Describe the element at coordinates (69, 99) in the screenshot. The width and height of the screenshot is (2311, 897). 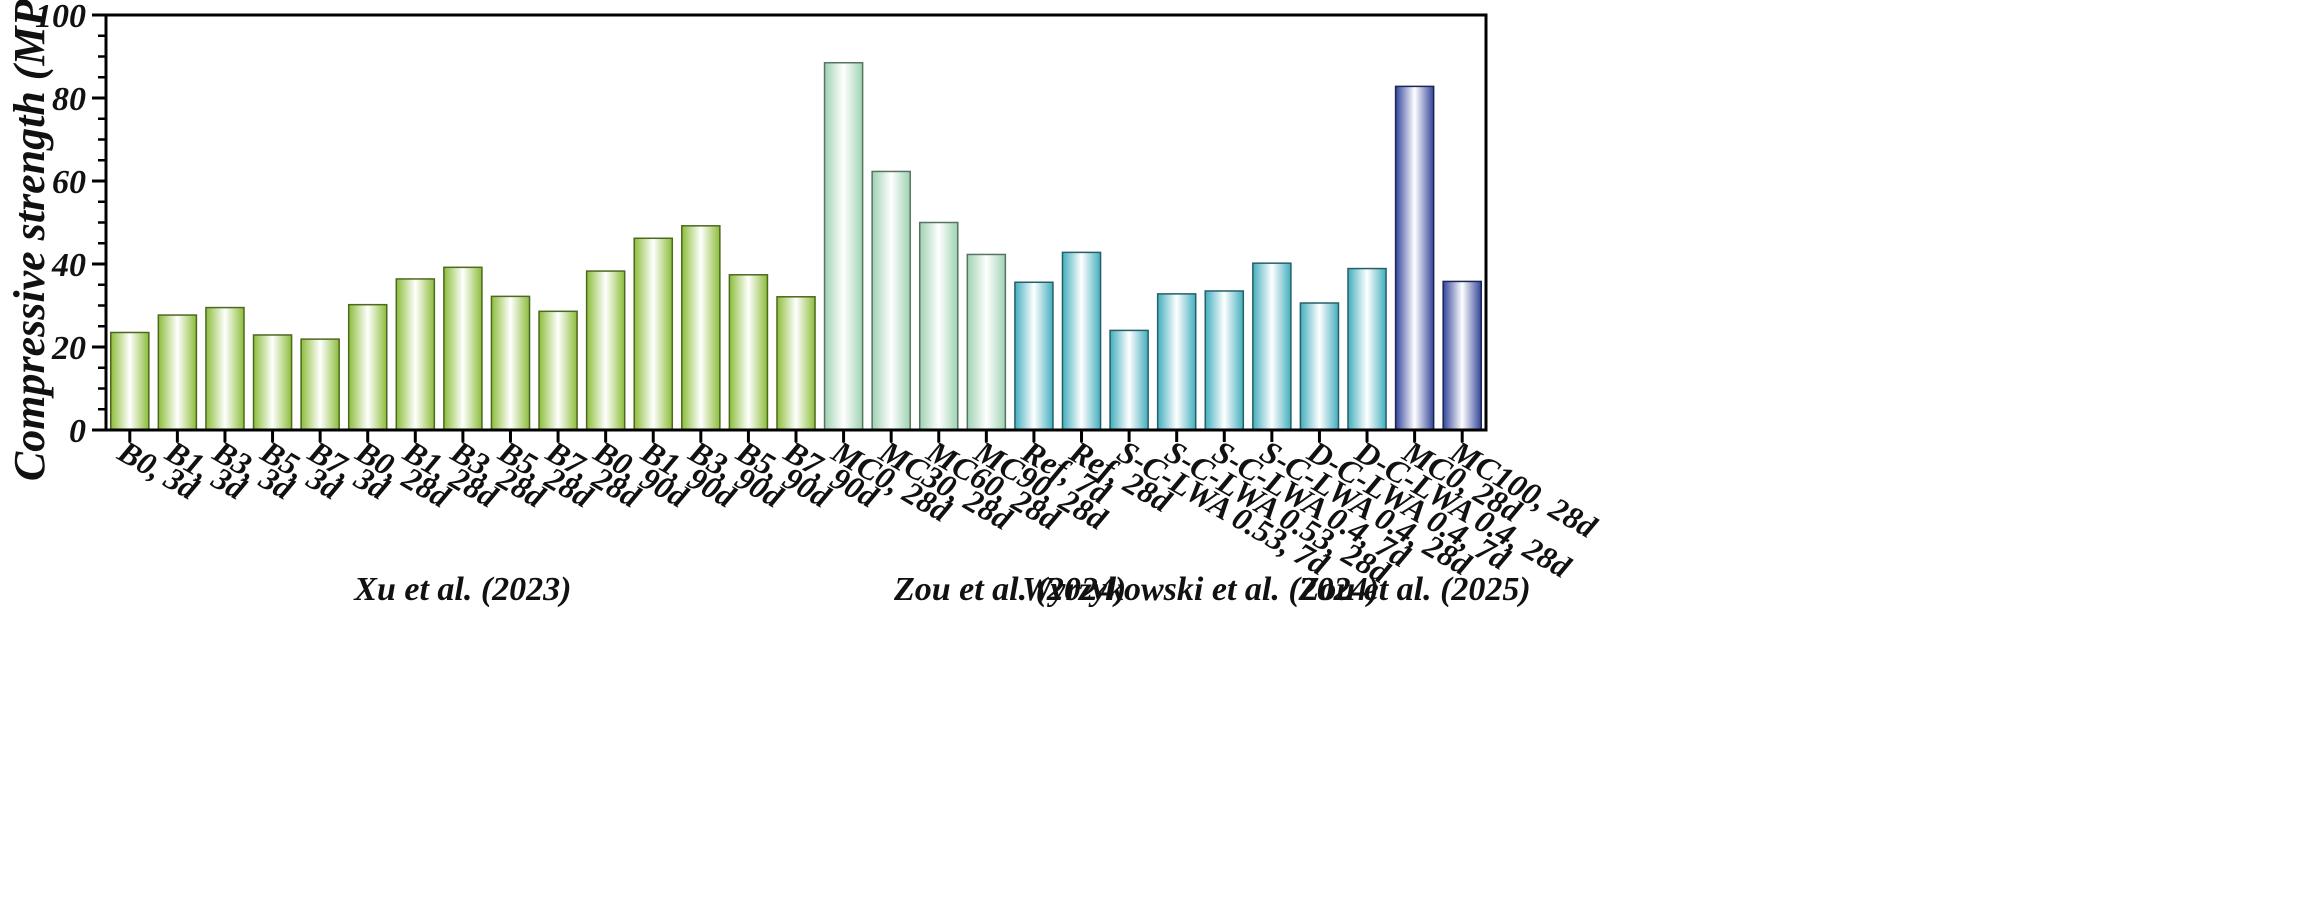
I see `y-tick-label: 80` at that location.